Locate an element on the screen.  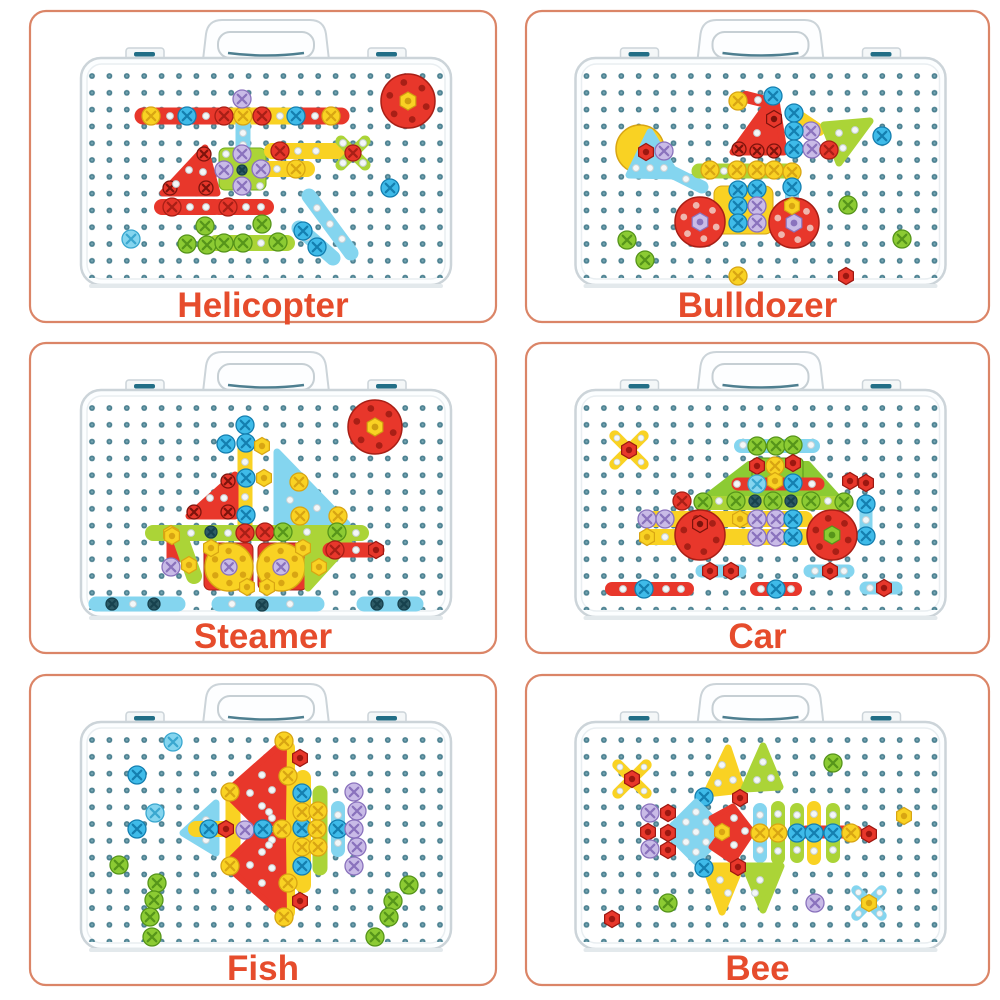
svg-text: Helicopter is located at coordinates (263, 305).